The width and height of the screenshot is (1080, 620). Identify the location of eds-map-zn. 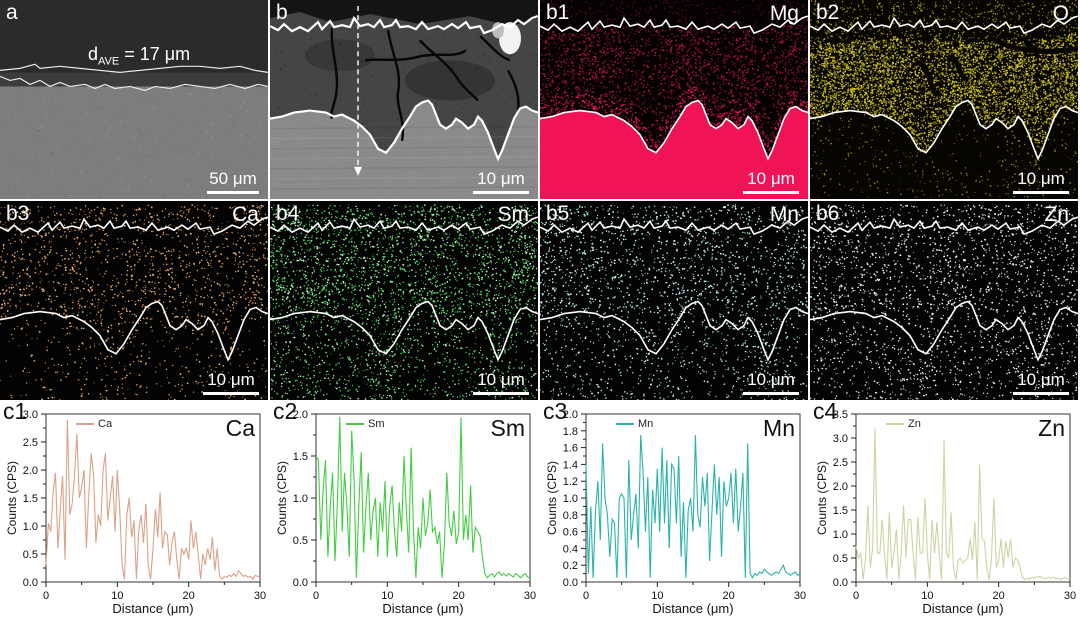
(944, 300).